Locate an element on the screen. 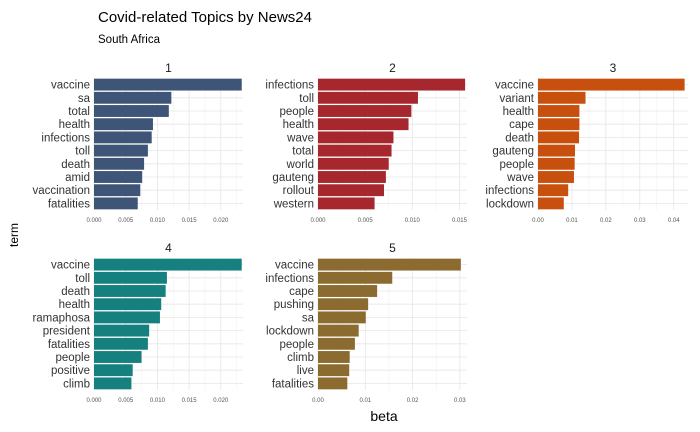 This screenshot has width=700, height=432. category-label: sa is located at coordinates (84, 99).